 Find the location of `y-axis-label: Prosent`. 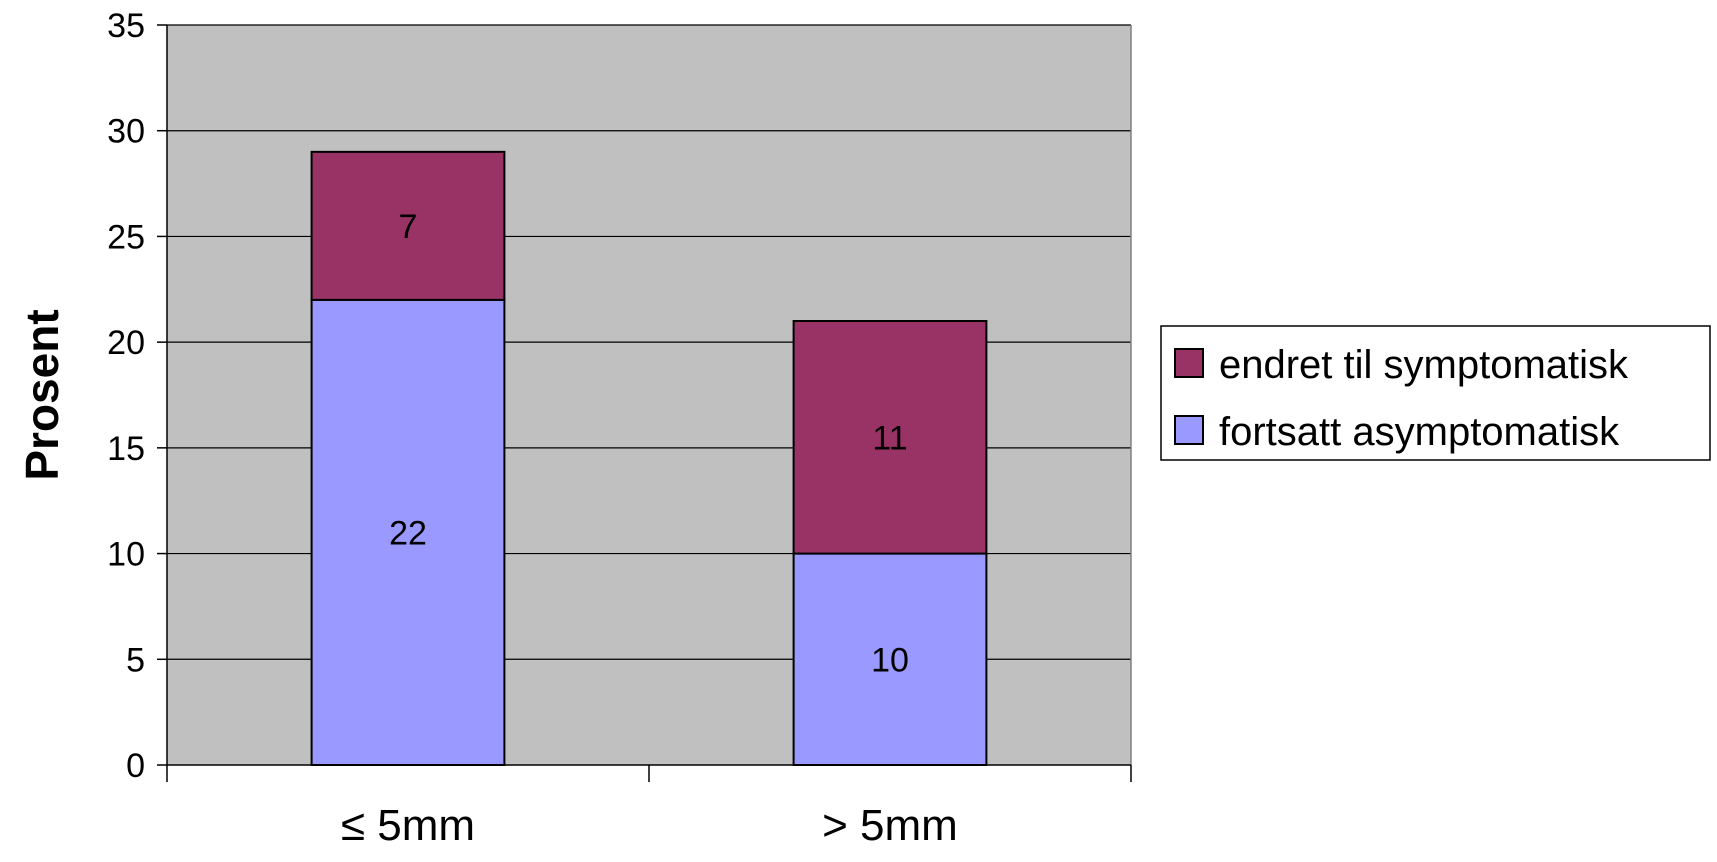

y-axis-label: Prosent is located at coordinates (42, 394).